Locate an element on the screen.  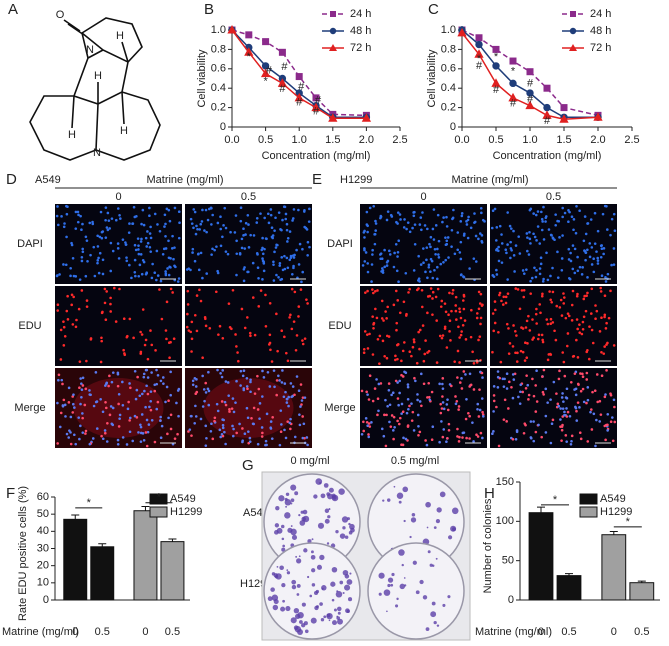
legend-label: H1299 is located at coordinates (186, 512).